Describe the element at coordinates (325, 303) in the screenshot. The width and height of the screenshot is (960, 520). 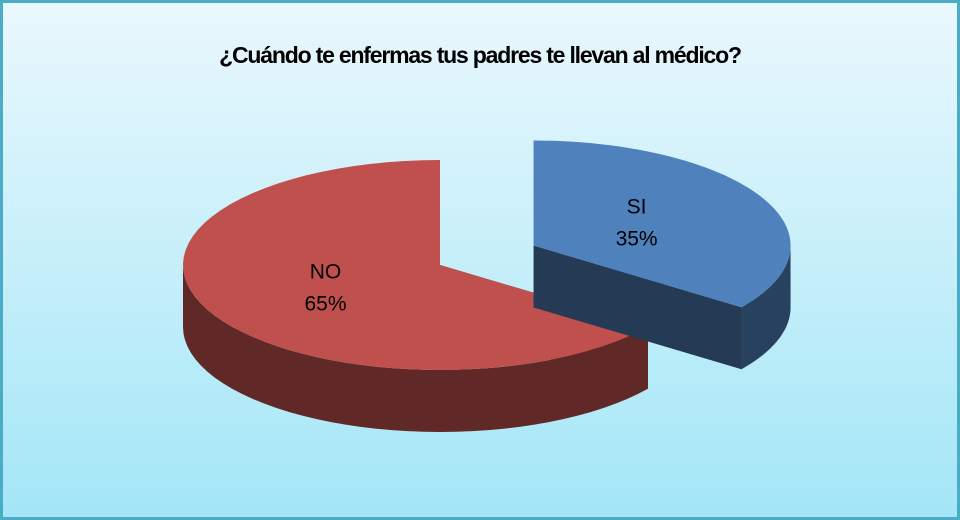
I see `slice-value-label: 65%` at that location.